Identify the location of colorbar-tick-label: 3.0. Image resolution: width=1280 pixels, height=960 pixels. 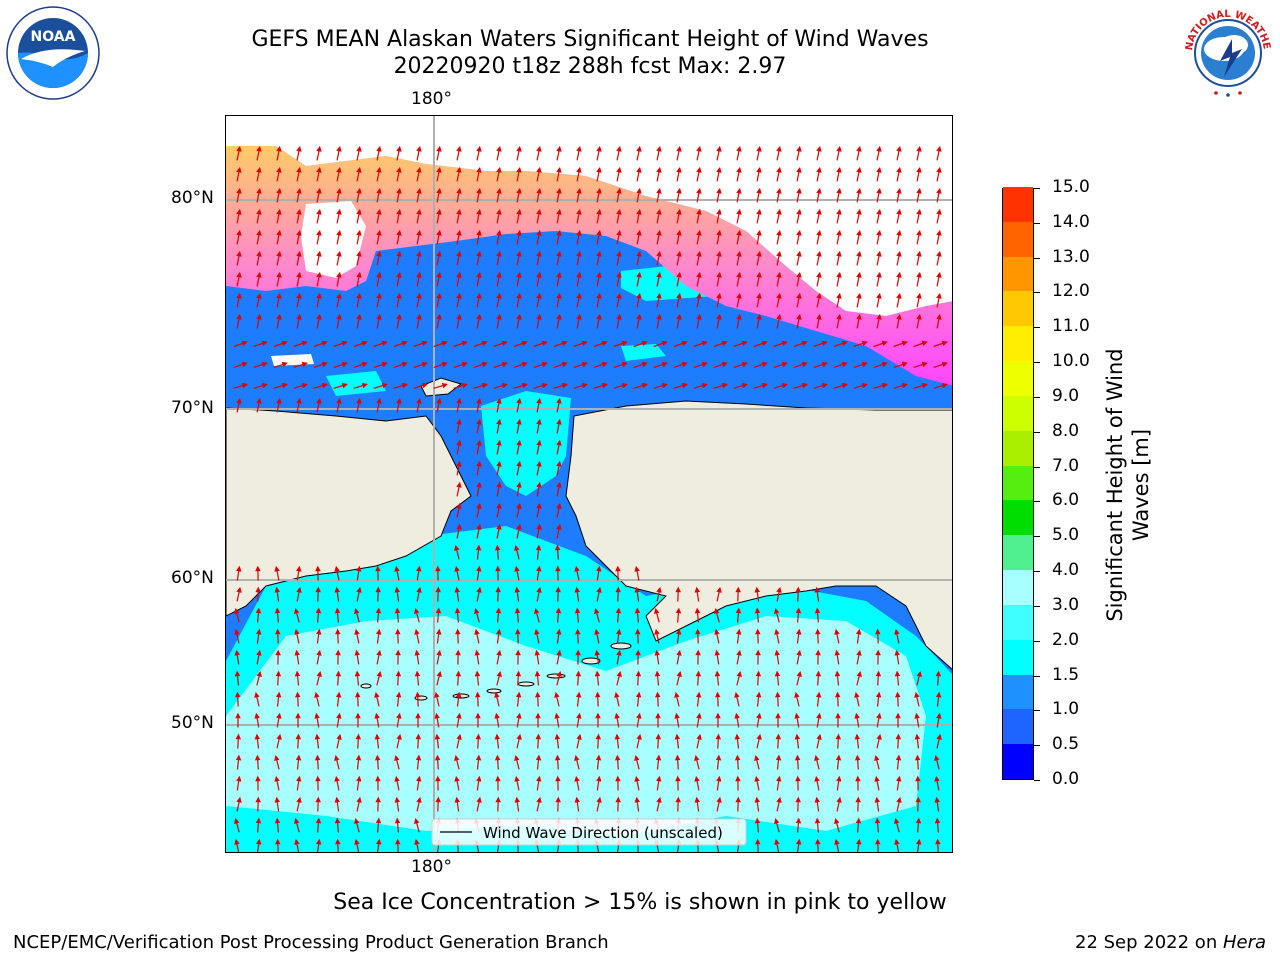
(1066, 604).